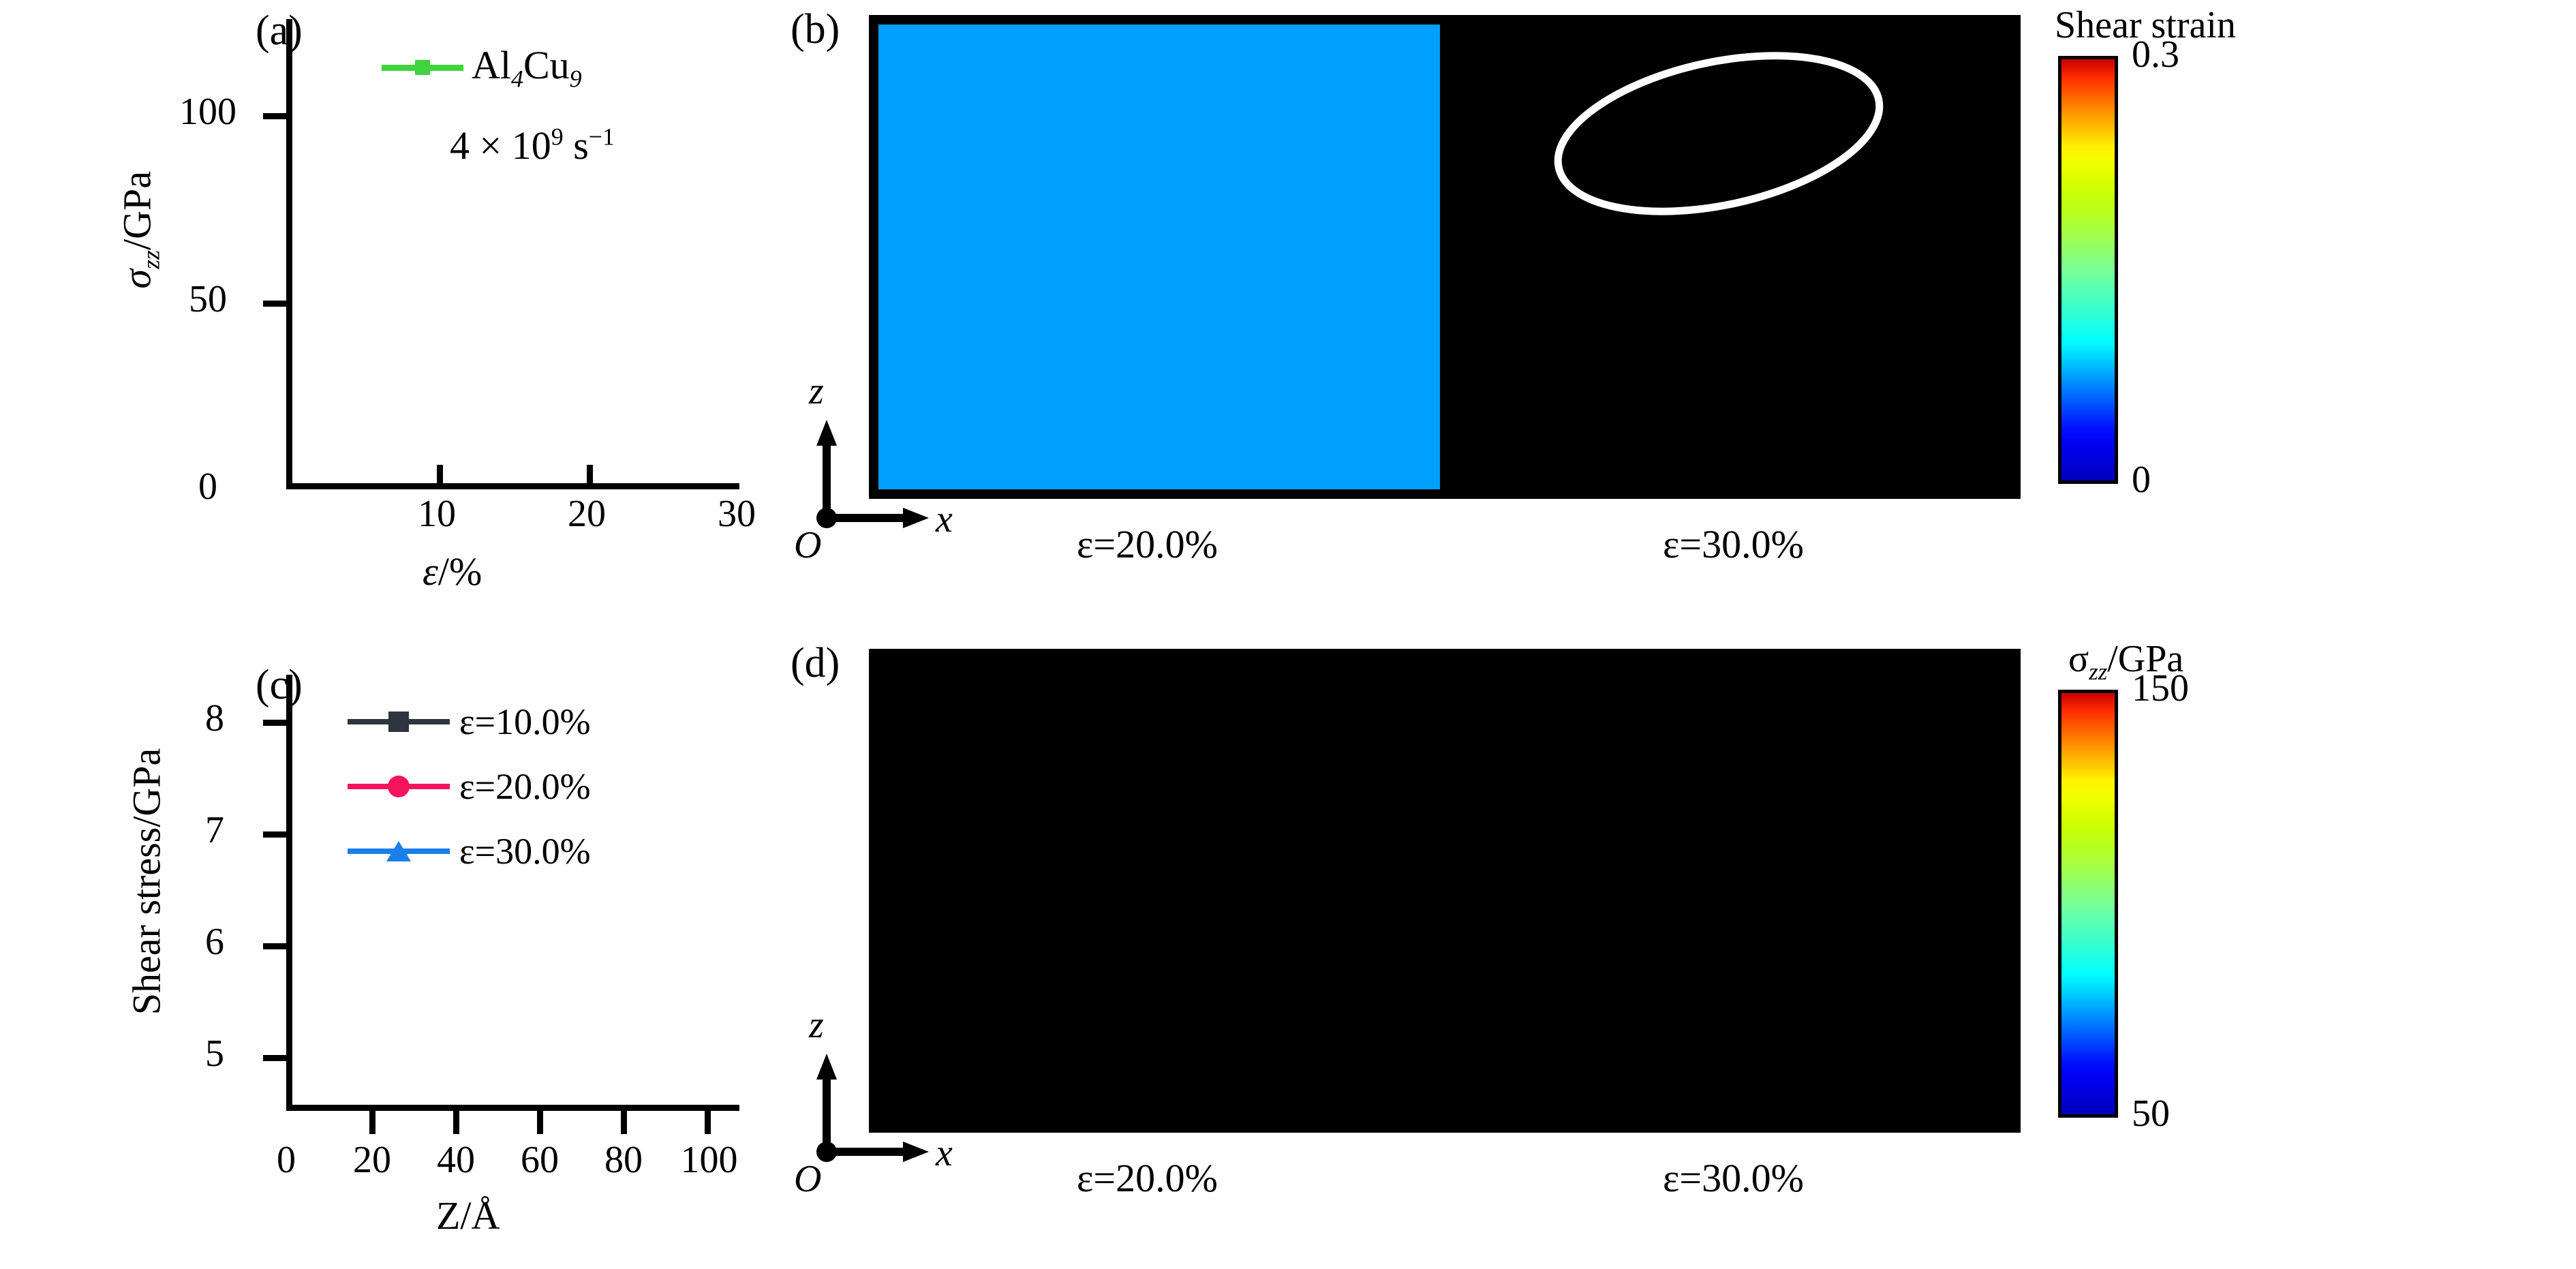 This screenshot has width=2576, height=1269. I want to click on panel-c: (c) ε=10.0% ε=20.0% ε=30.0% 8 7 6 5 0 20, so click(395, 940).